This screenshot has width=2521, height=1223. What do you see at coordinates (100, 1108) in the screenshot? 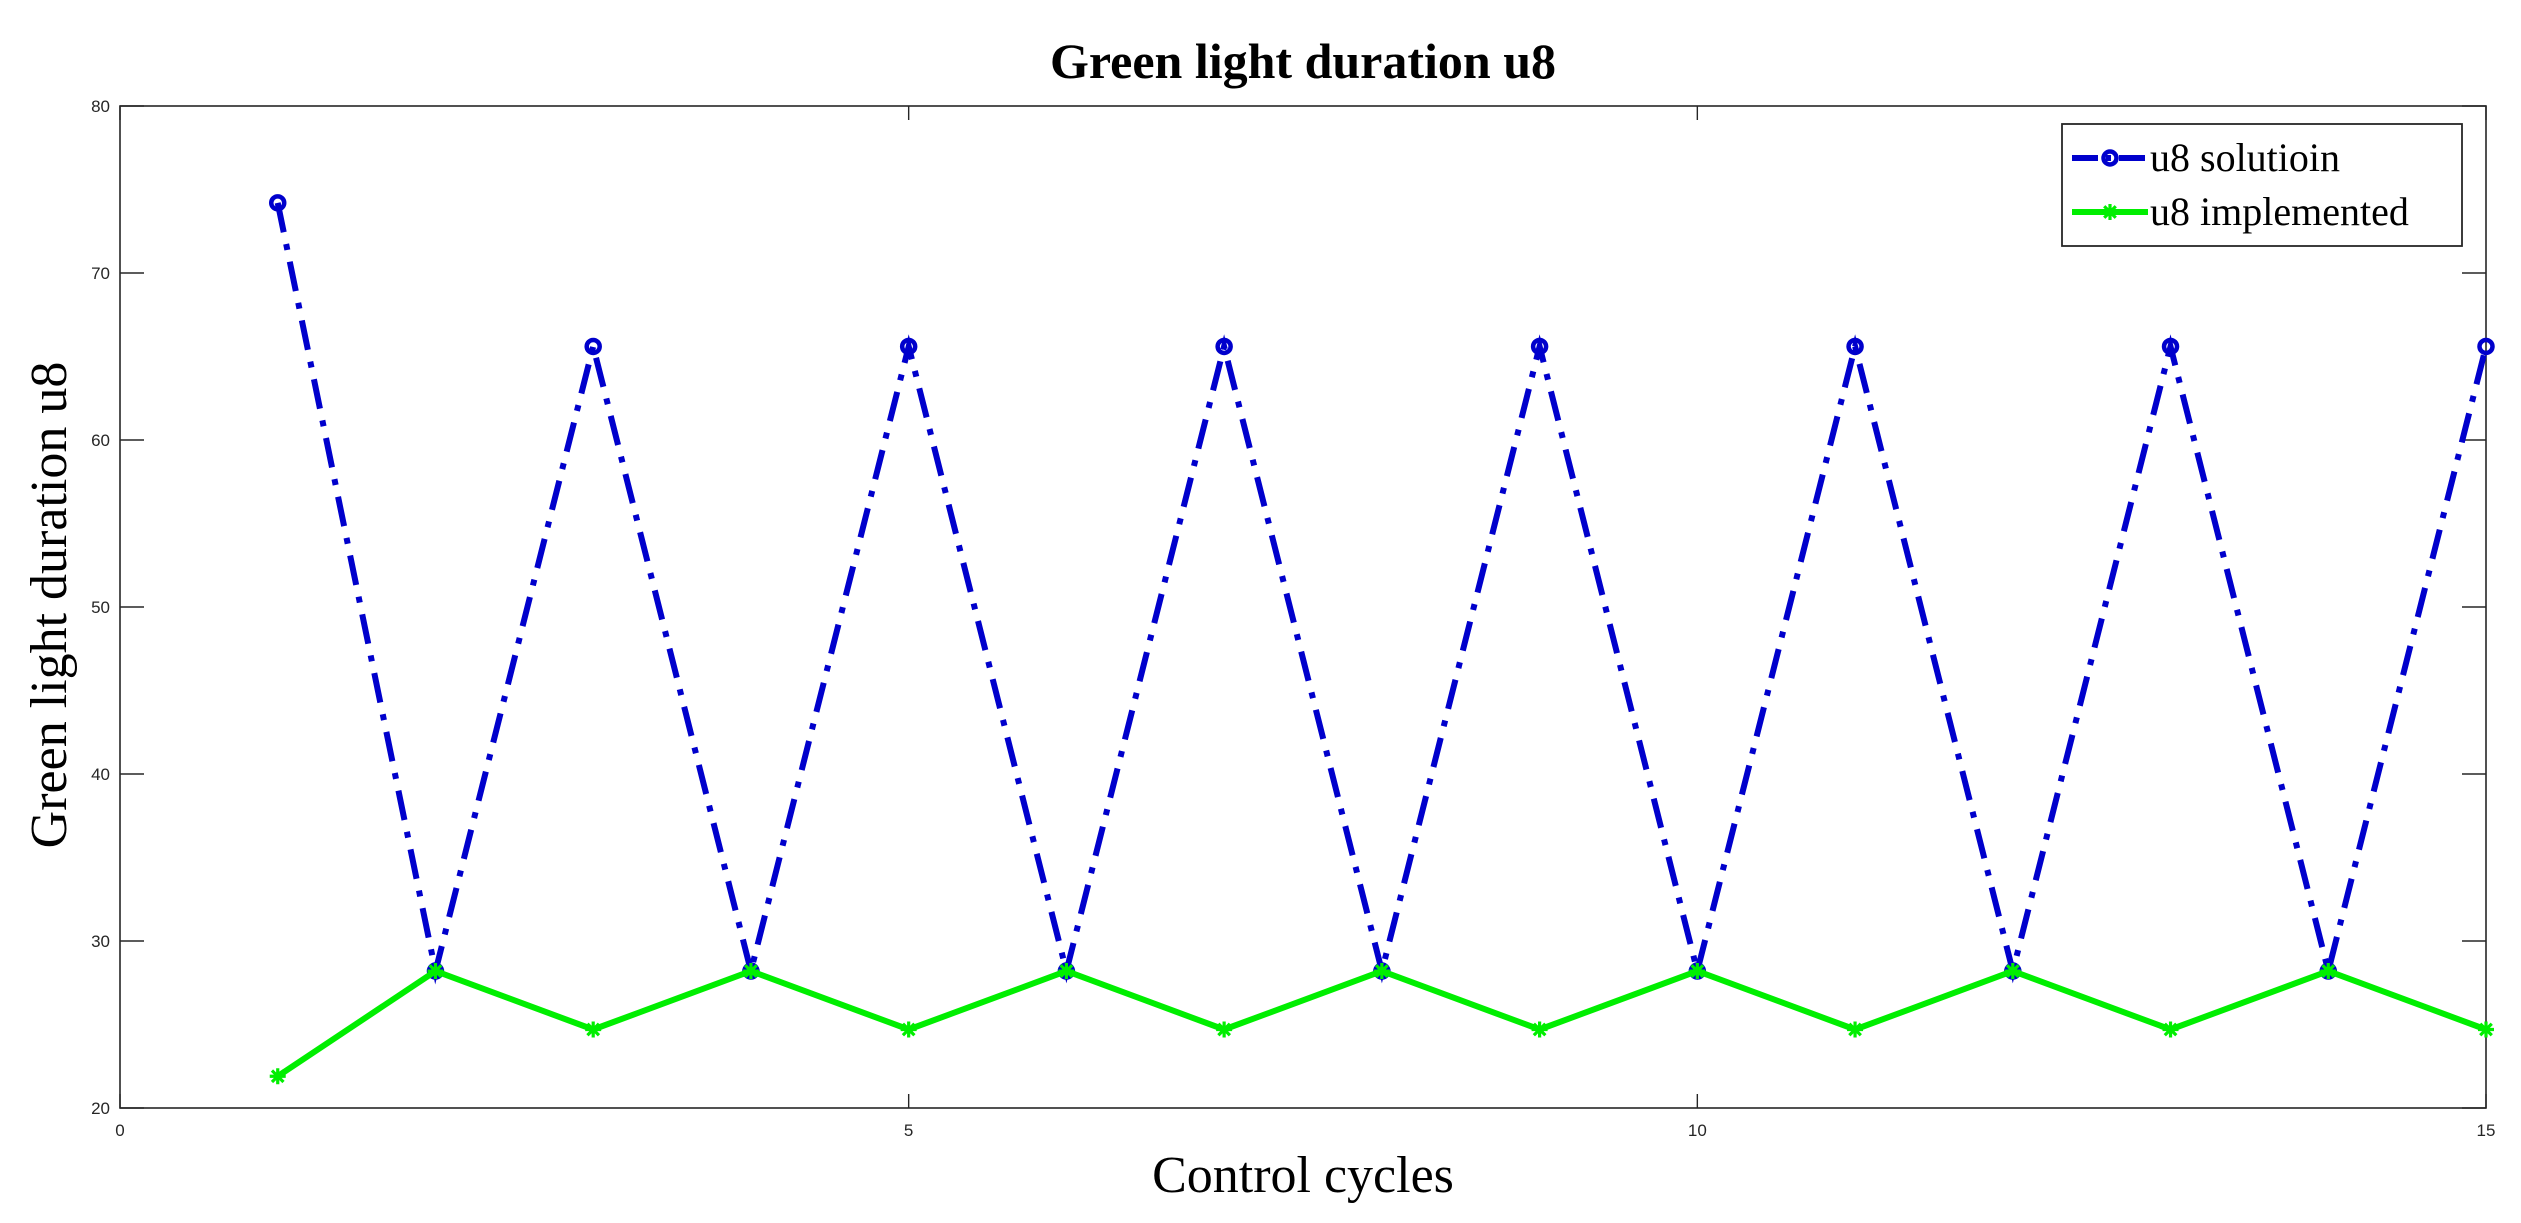
I see `y-tick-label: 20` at bounding box center [100, 1108].